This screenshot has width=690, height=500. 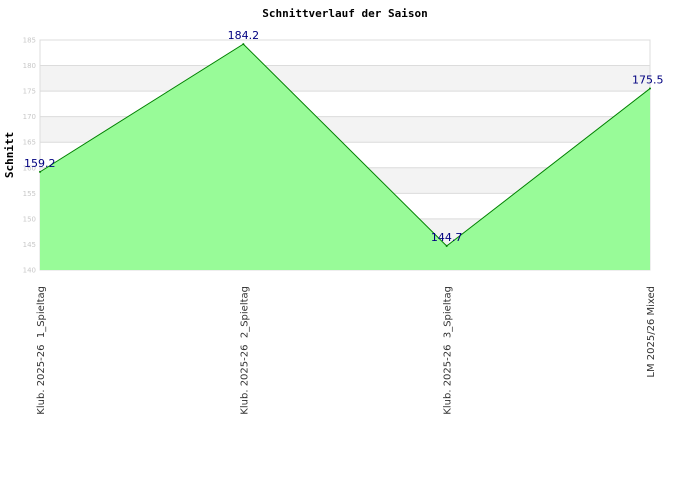 I want to click on data-label: 144.7, so click(x=447, y=237).